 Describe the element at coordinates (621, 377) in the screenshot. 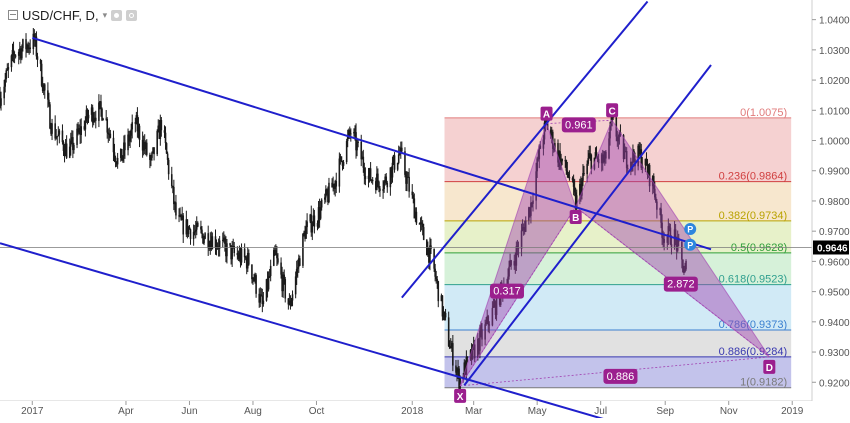

I see `ratio-label: 0.886` at that location.